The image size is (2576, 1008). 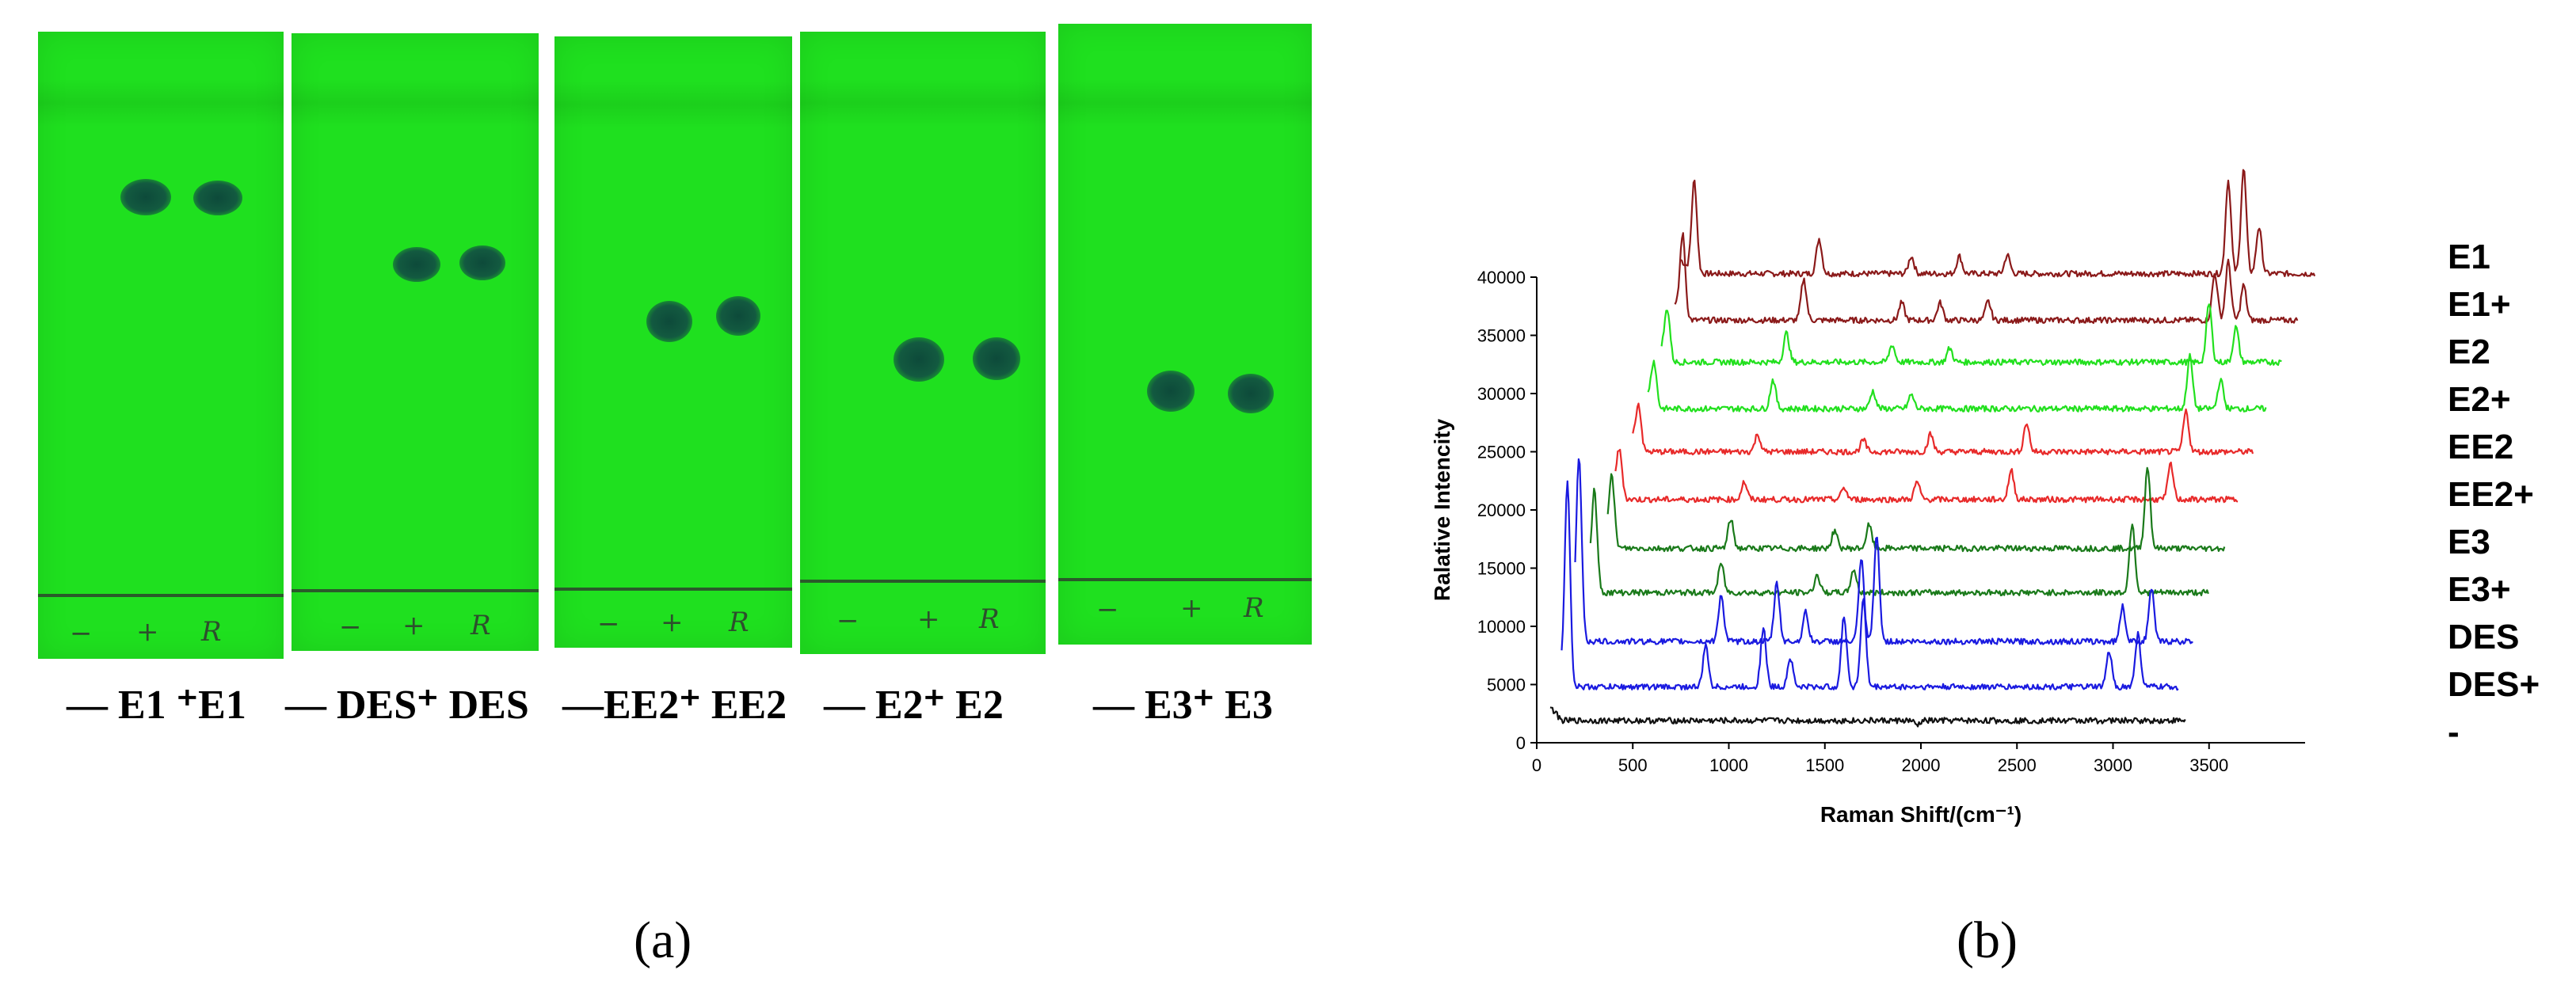 What do you see at coordinates (1986, 278) in the screenshot?
I see `spectrum-line-e1-plus` at bounding box center [1986, 278].